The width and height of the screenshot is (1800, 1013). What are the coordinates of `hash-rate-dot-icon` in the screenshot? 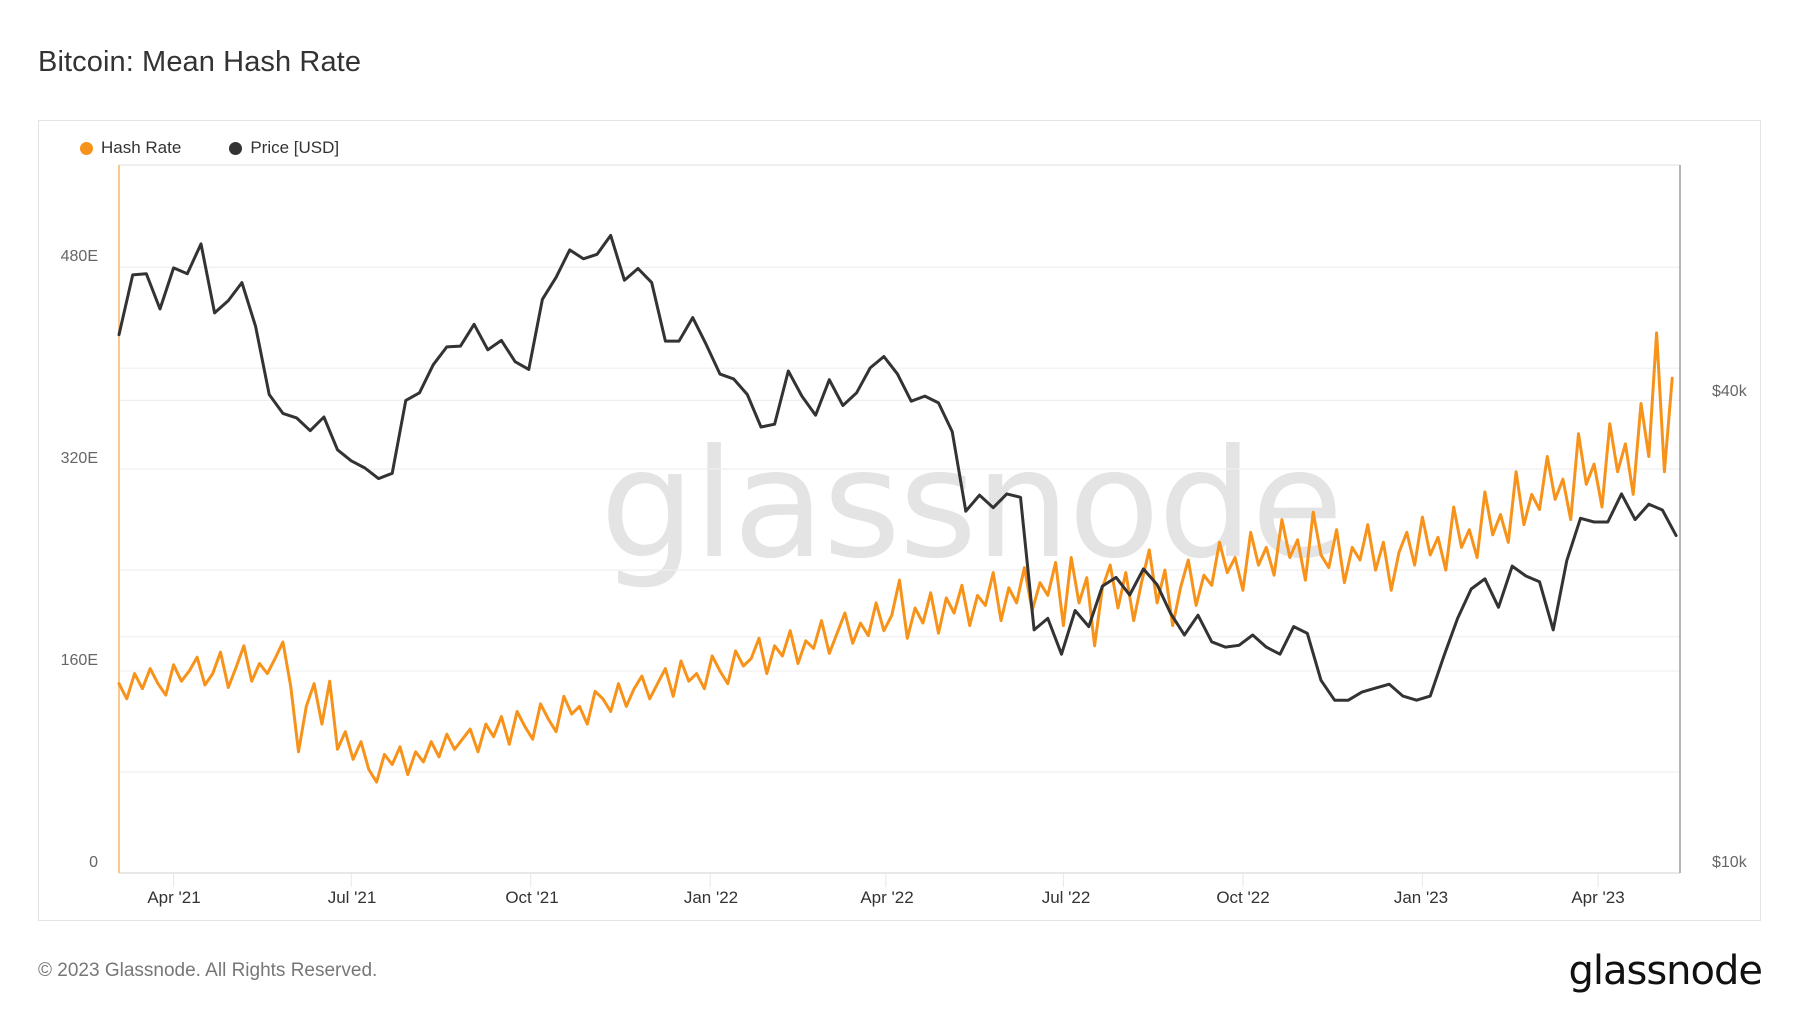 It's located at (86, 148).